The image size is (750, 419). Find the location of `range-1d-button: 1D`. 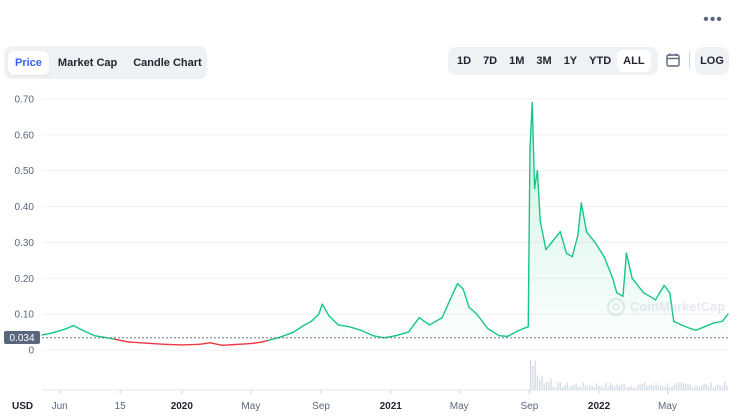

range-1d-button: 1D is located at coordinates (464, 61).